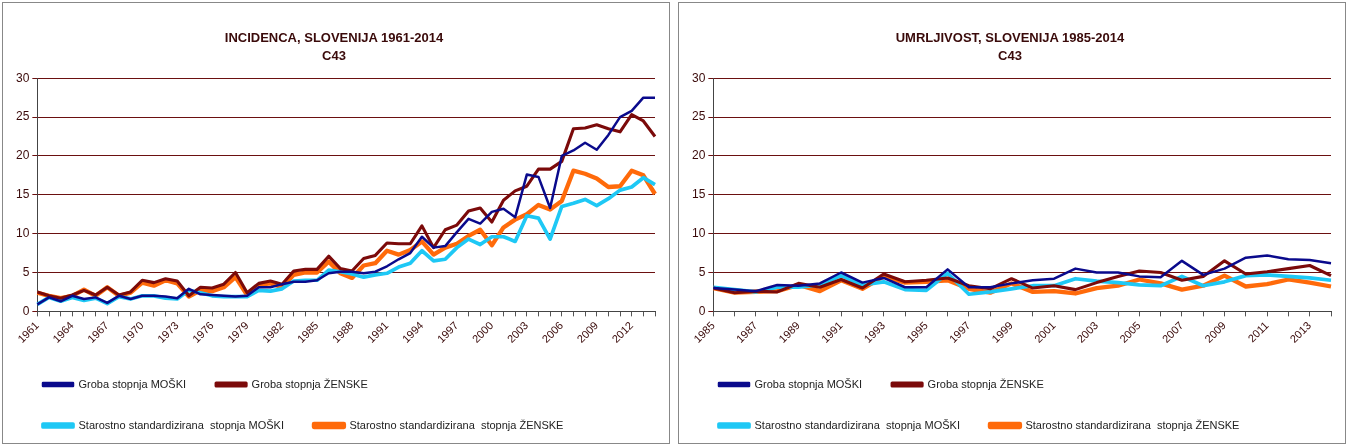  Describe the element at coordinates (1010, 38) in the screenshot. I see `chart-title: UMRLJIVOST, SLOVENIJA 1985-2014` at that location.